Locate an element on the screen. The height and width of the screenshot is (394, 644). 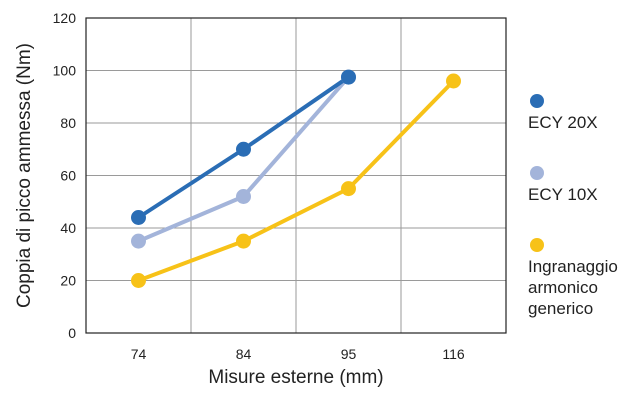
legend-item: Ingranaggio armonico generico is located at coordinates (584, 278).